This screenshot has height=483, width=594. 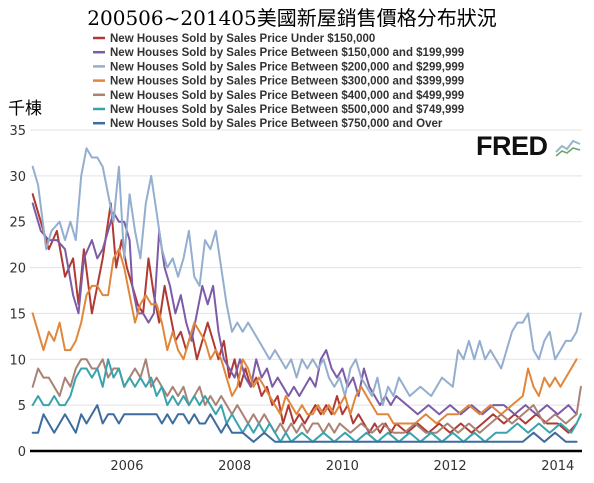 What do you see at coordinates (291, 18) in the screenshot?
I see `chart-title: 200506~201405美國新屋銷售價格分布狀況` at bounding box center [291, 18].